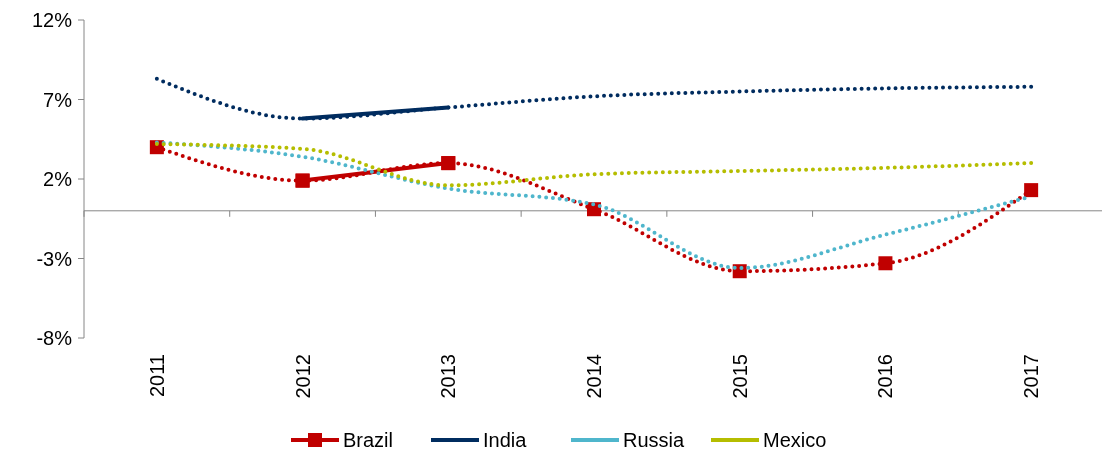 Image resolution: width=1102 pixels, height=456 pixels. What do you see at coordinates (739, 376) in the screenshot?
I see `x-tick-label: 2015` at bounding box center [739, 376].